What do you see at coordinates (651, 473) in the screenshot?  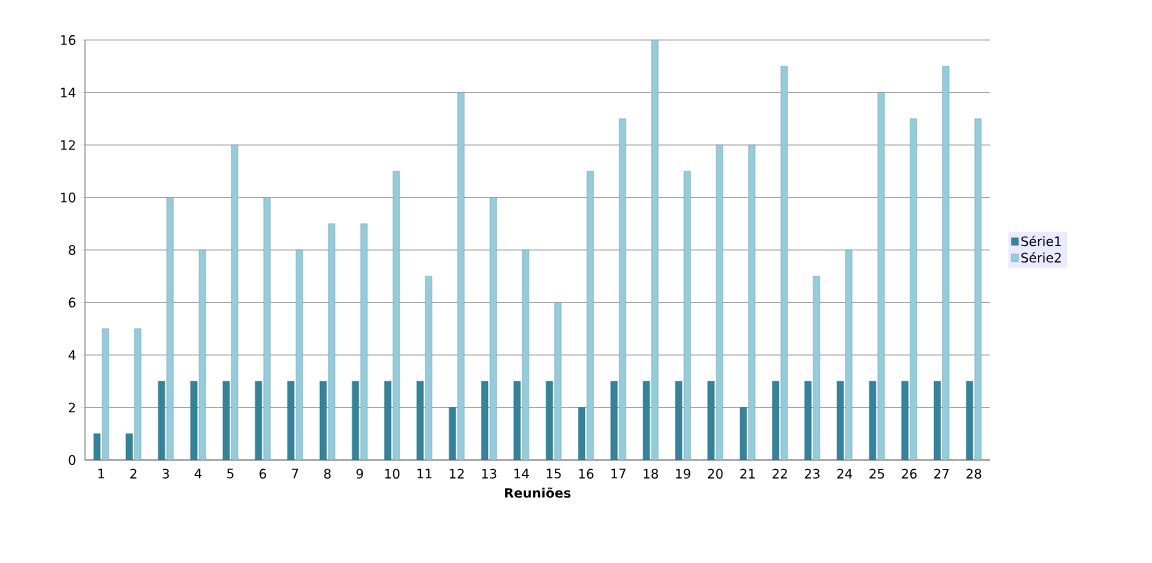 I see `x-tick-label: 18` at bounding box center [651, 473].